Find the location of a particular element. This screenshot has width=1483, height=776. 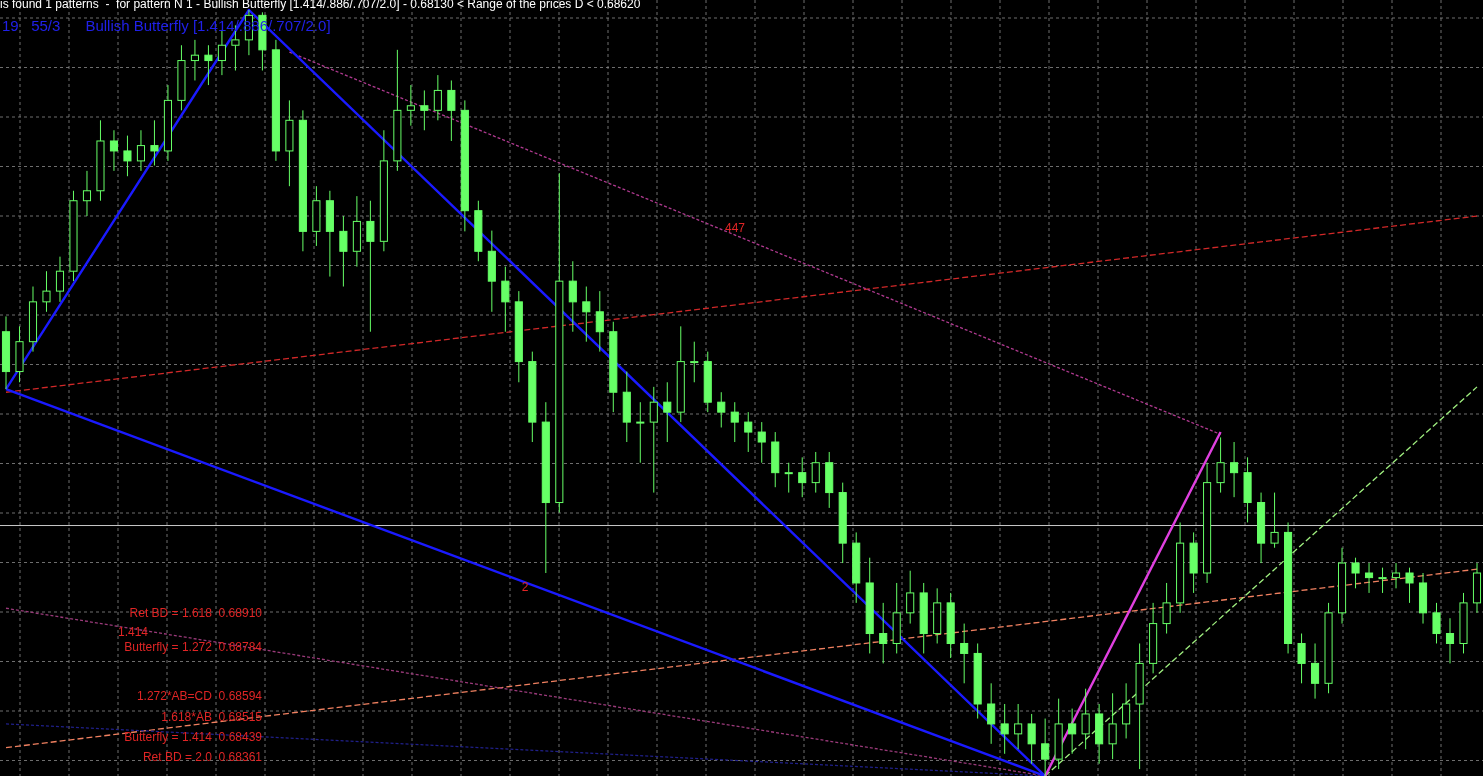

chart-title: is found 1 patterns - for pattern N 1 - Bullish Butterfly [1.414/.886/.707/2.0] - 0.68130 < Range of the prices D < 0.68620 is located at coordinates (320, 5).